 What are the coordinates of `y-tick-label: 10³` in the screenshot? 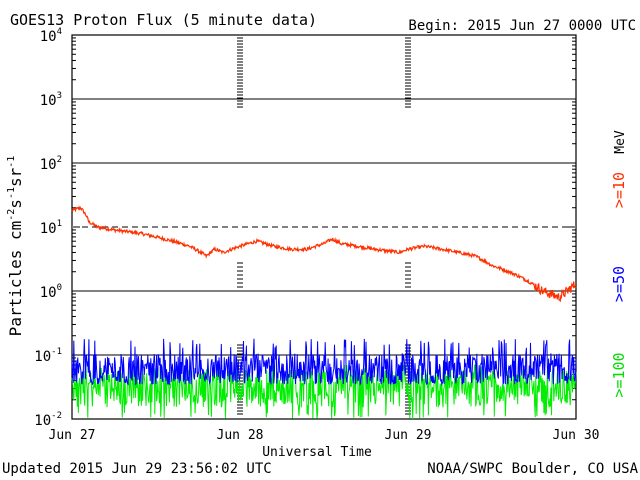 It's located at (51, 100).